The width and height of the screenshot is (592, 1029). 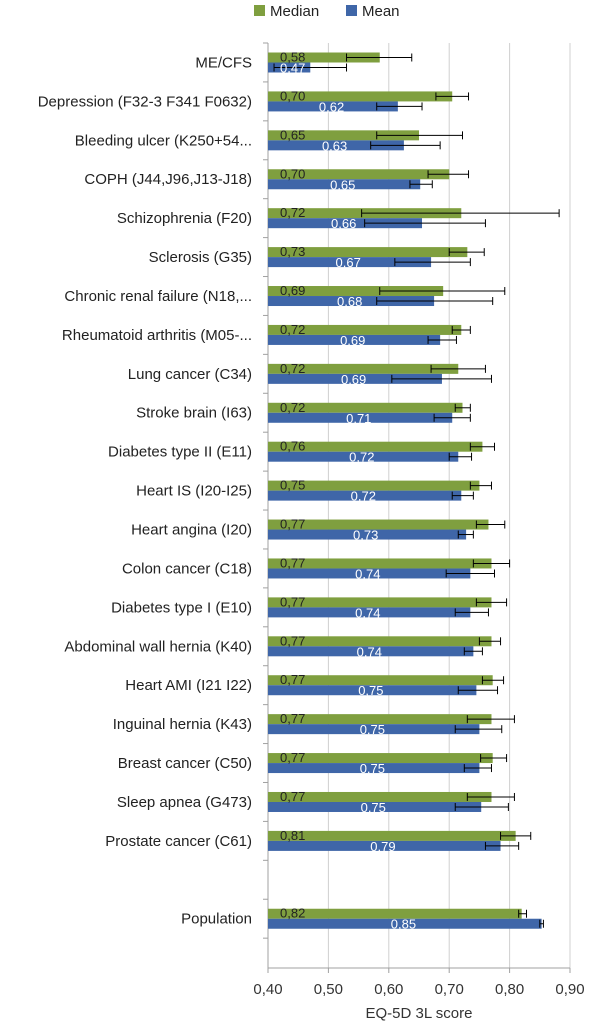 I want to click on x-tick-label: 0,60, so click(x=388, y=989).